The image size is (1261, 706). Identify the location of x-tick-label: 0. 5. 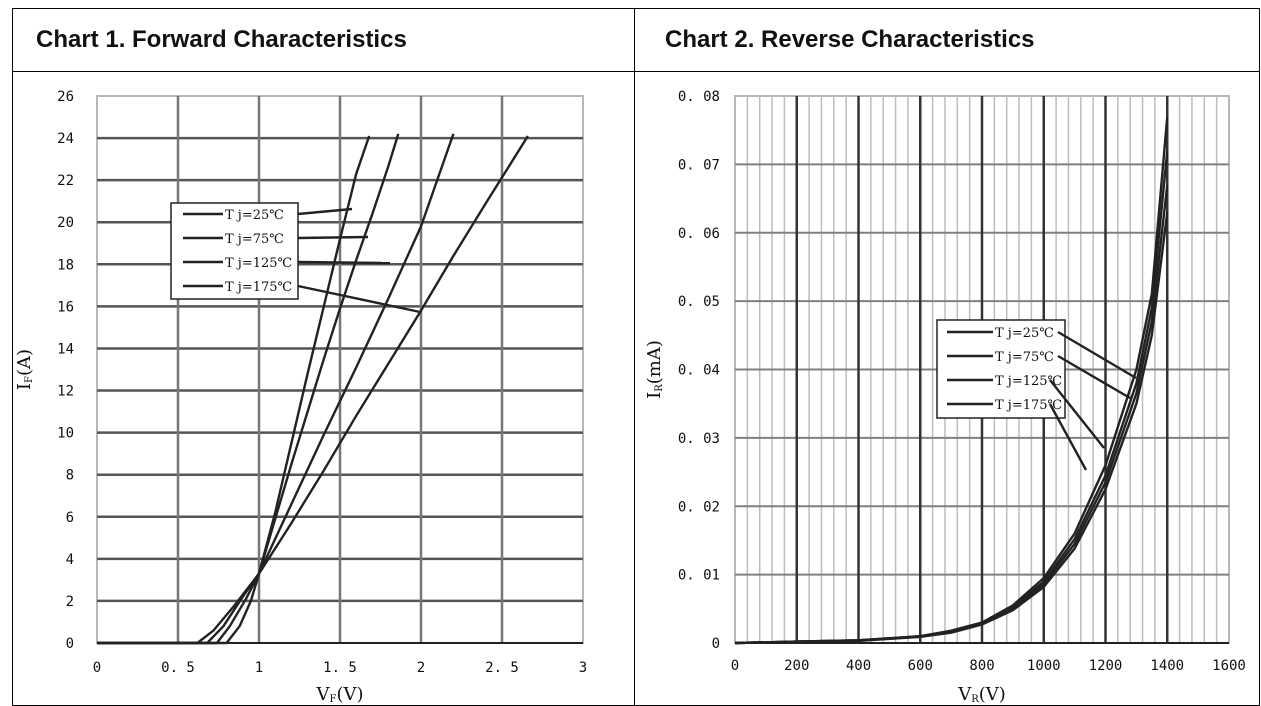
(178, 668).